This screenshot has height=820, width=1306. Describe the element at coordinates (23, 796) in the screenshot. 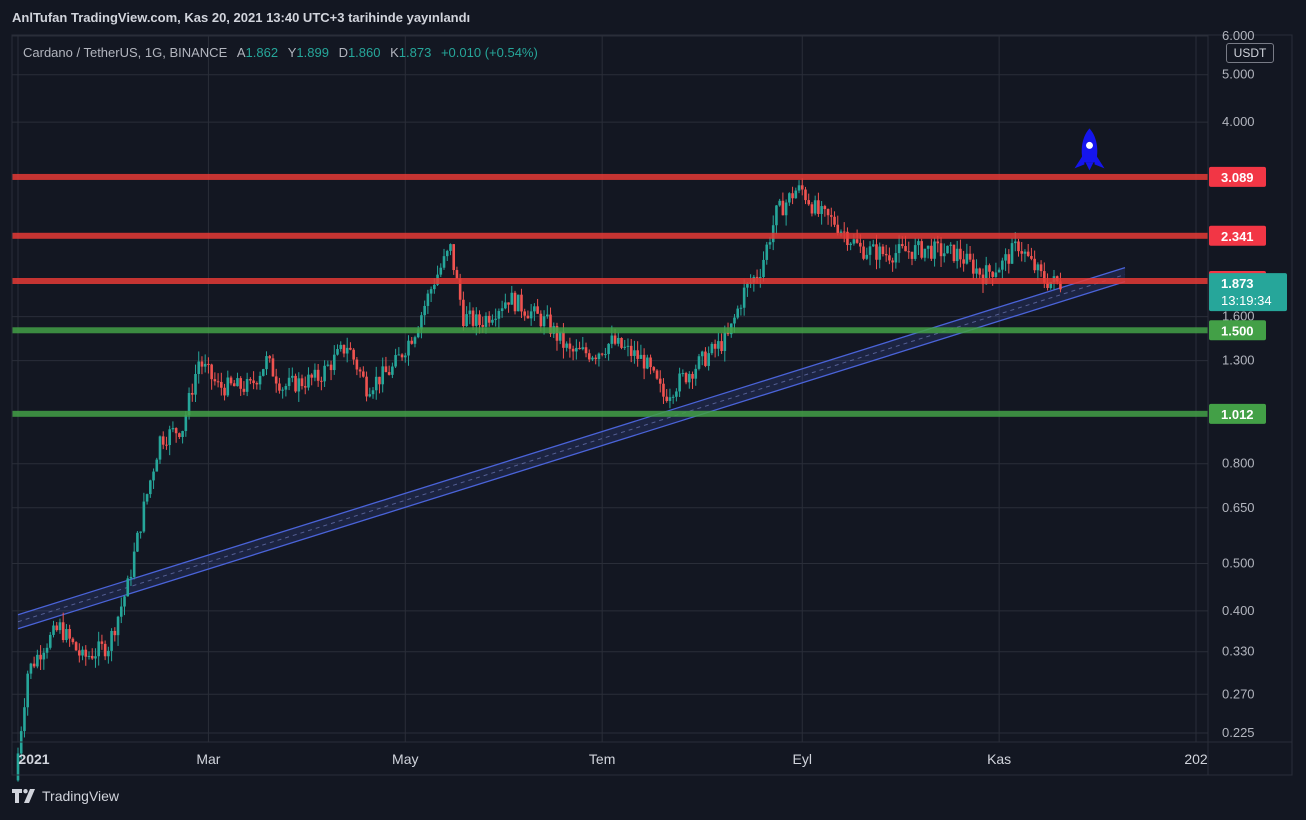

I see `tradingview-logo-icon` at that location.